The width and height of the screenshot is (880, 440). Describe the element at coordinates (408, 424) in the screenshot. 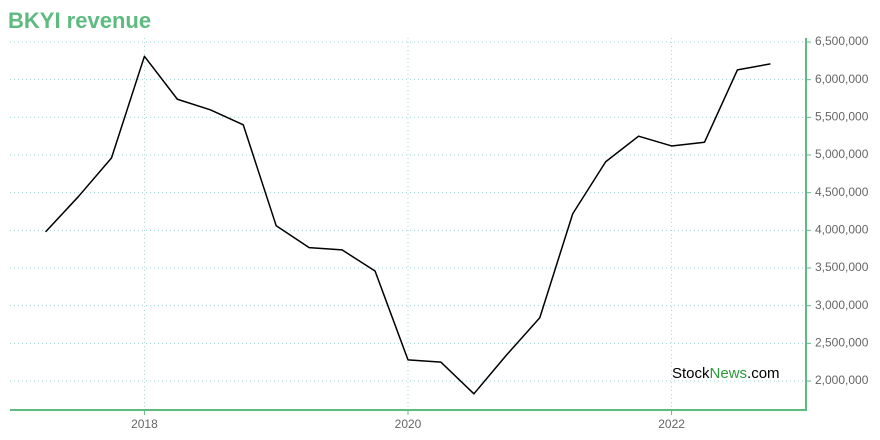

I see `x-tick-label: 2020` at that location.